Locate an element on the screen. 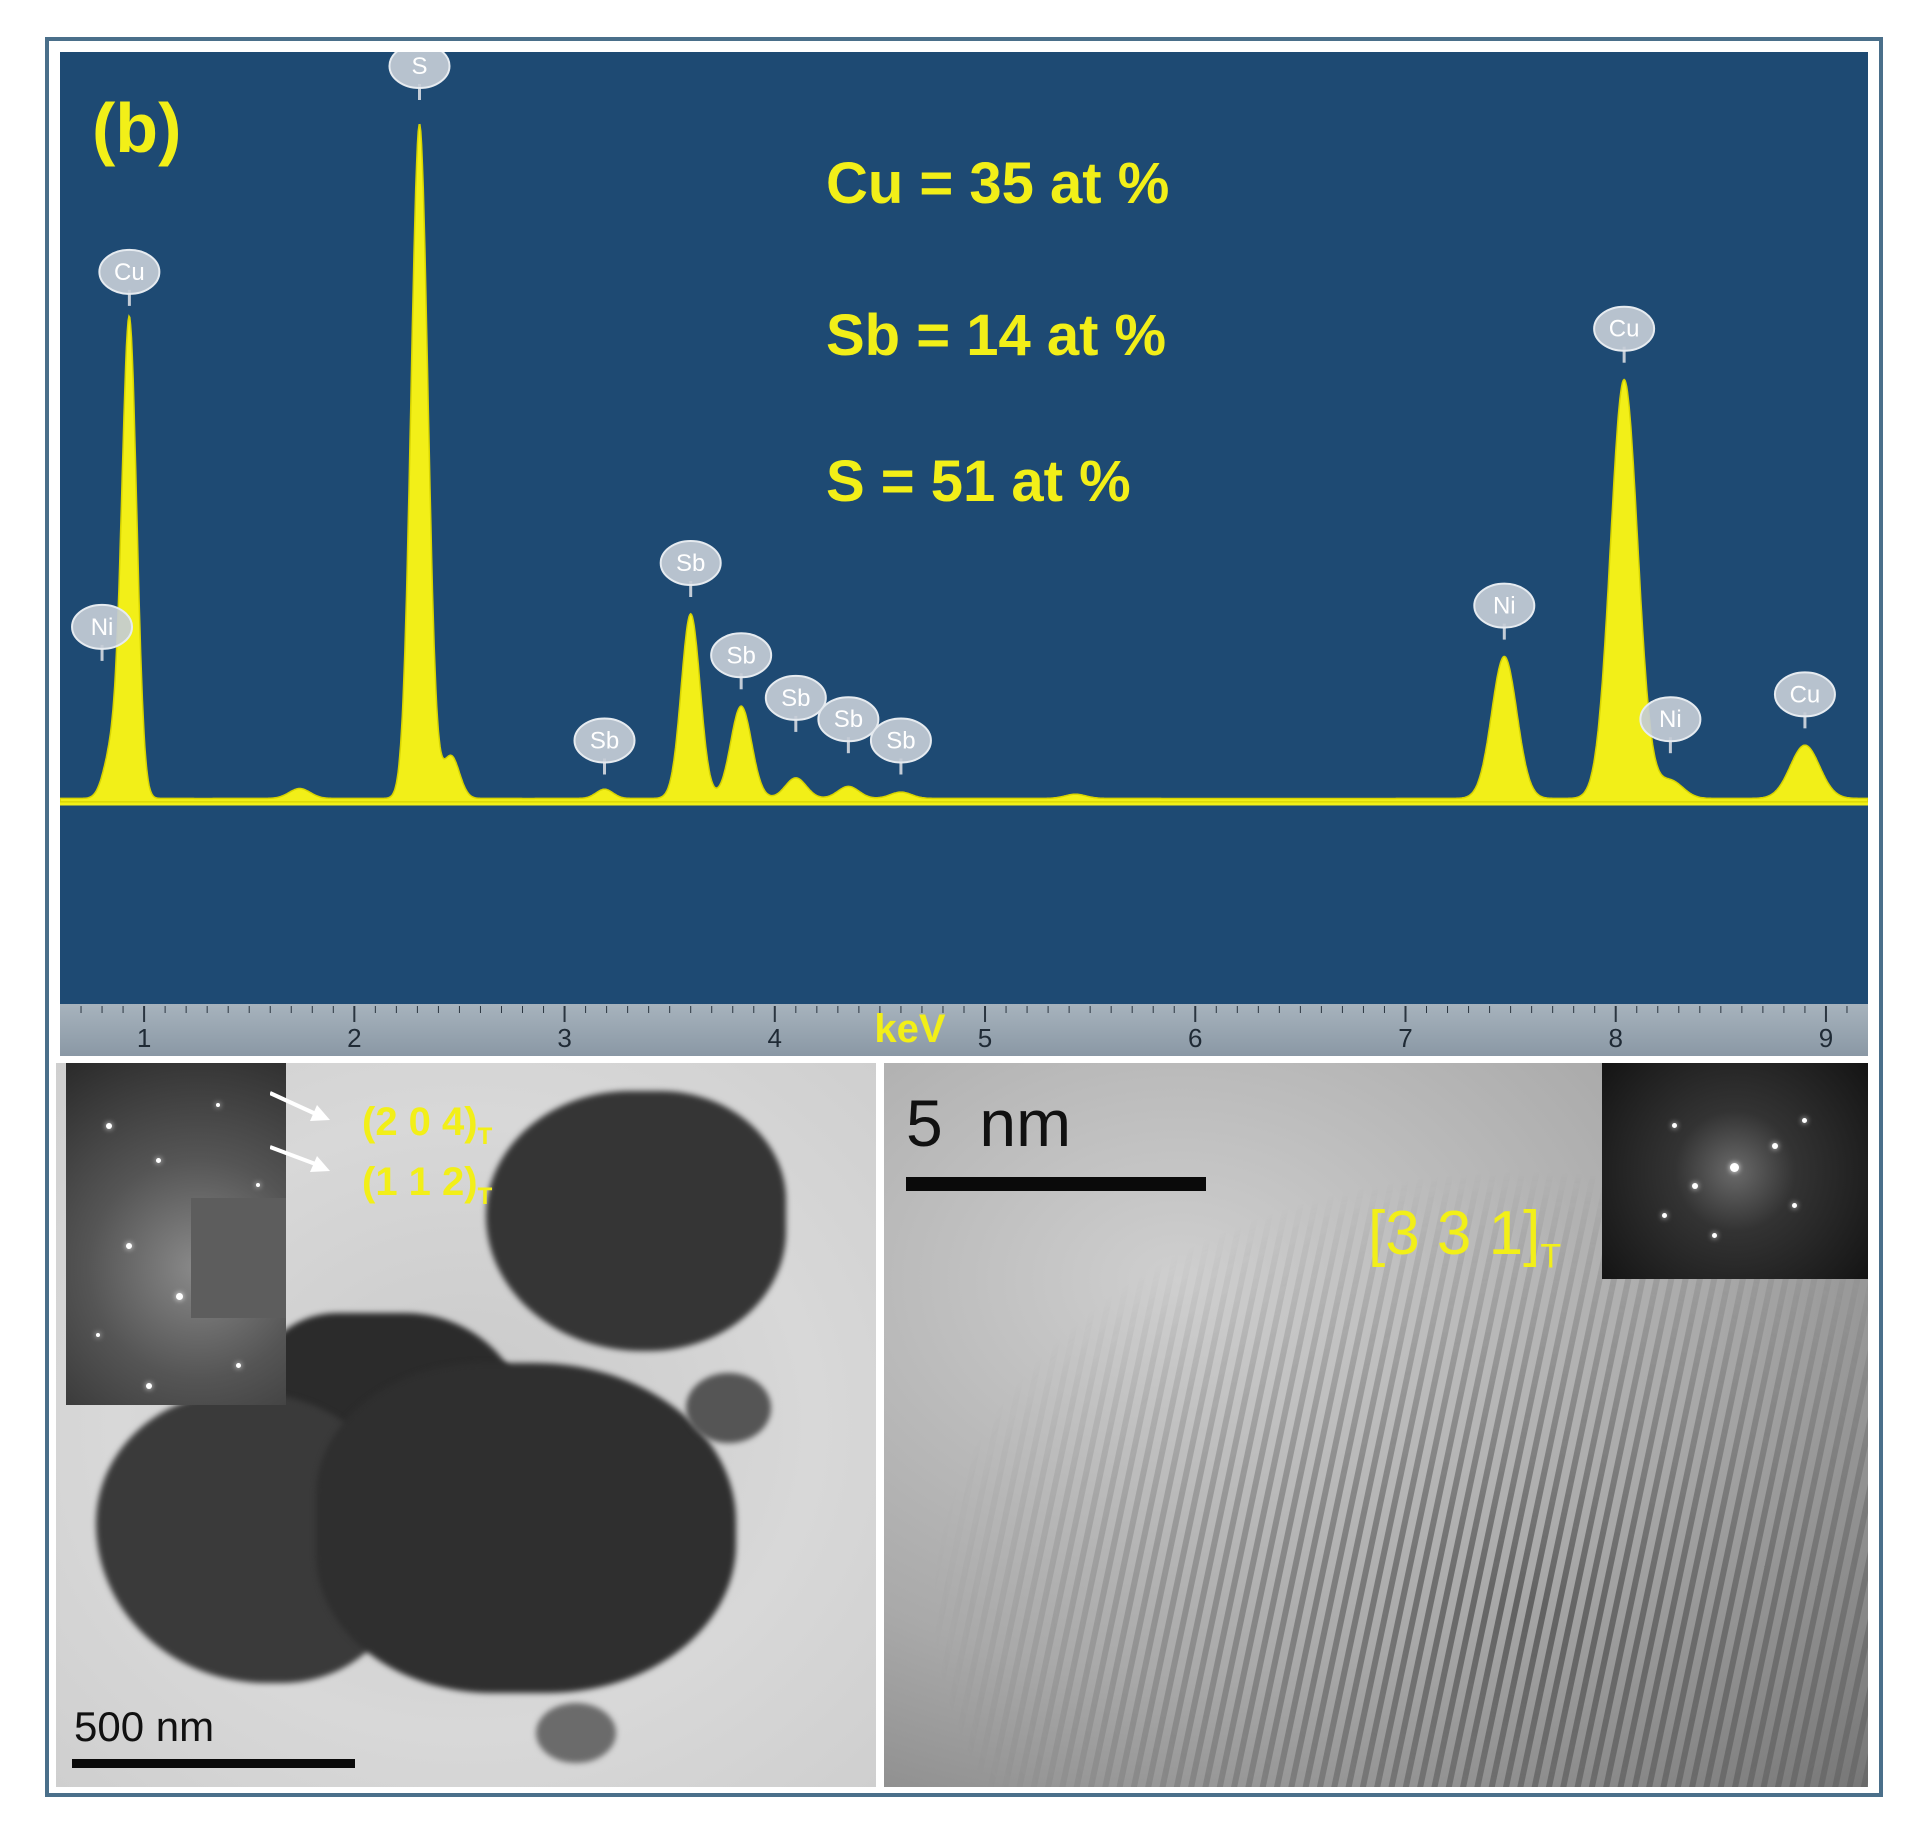 The height and width of the screenshot is (1833, 1922). x-tick-label: 1 is located at coordinates (144, 1038).